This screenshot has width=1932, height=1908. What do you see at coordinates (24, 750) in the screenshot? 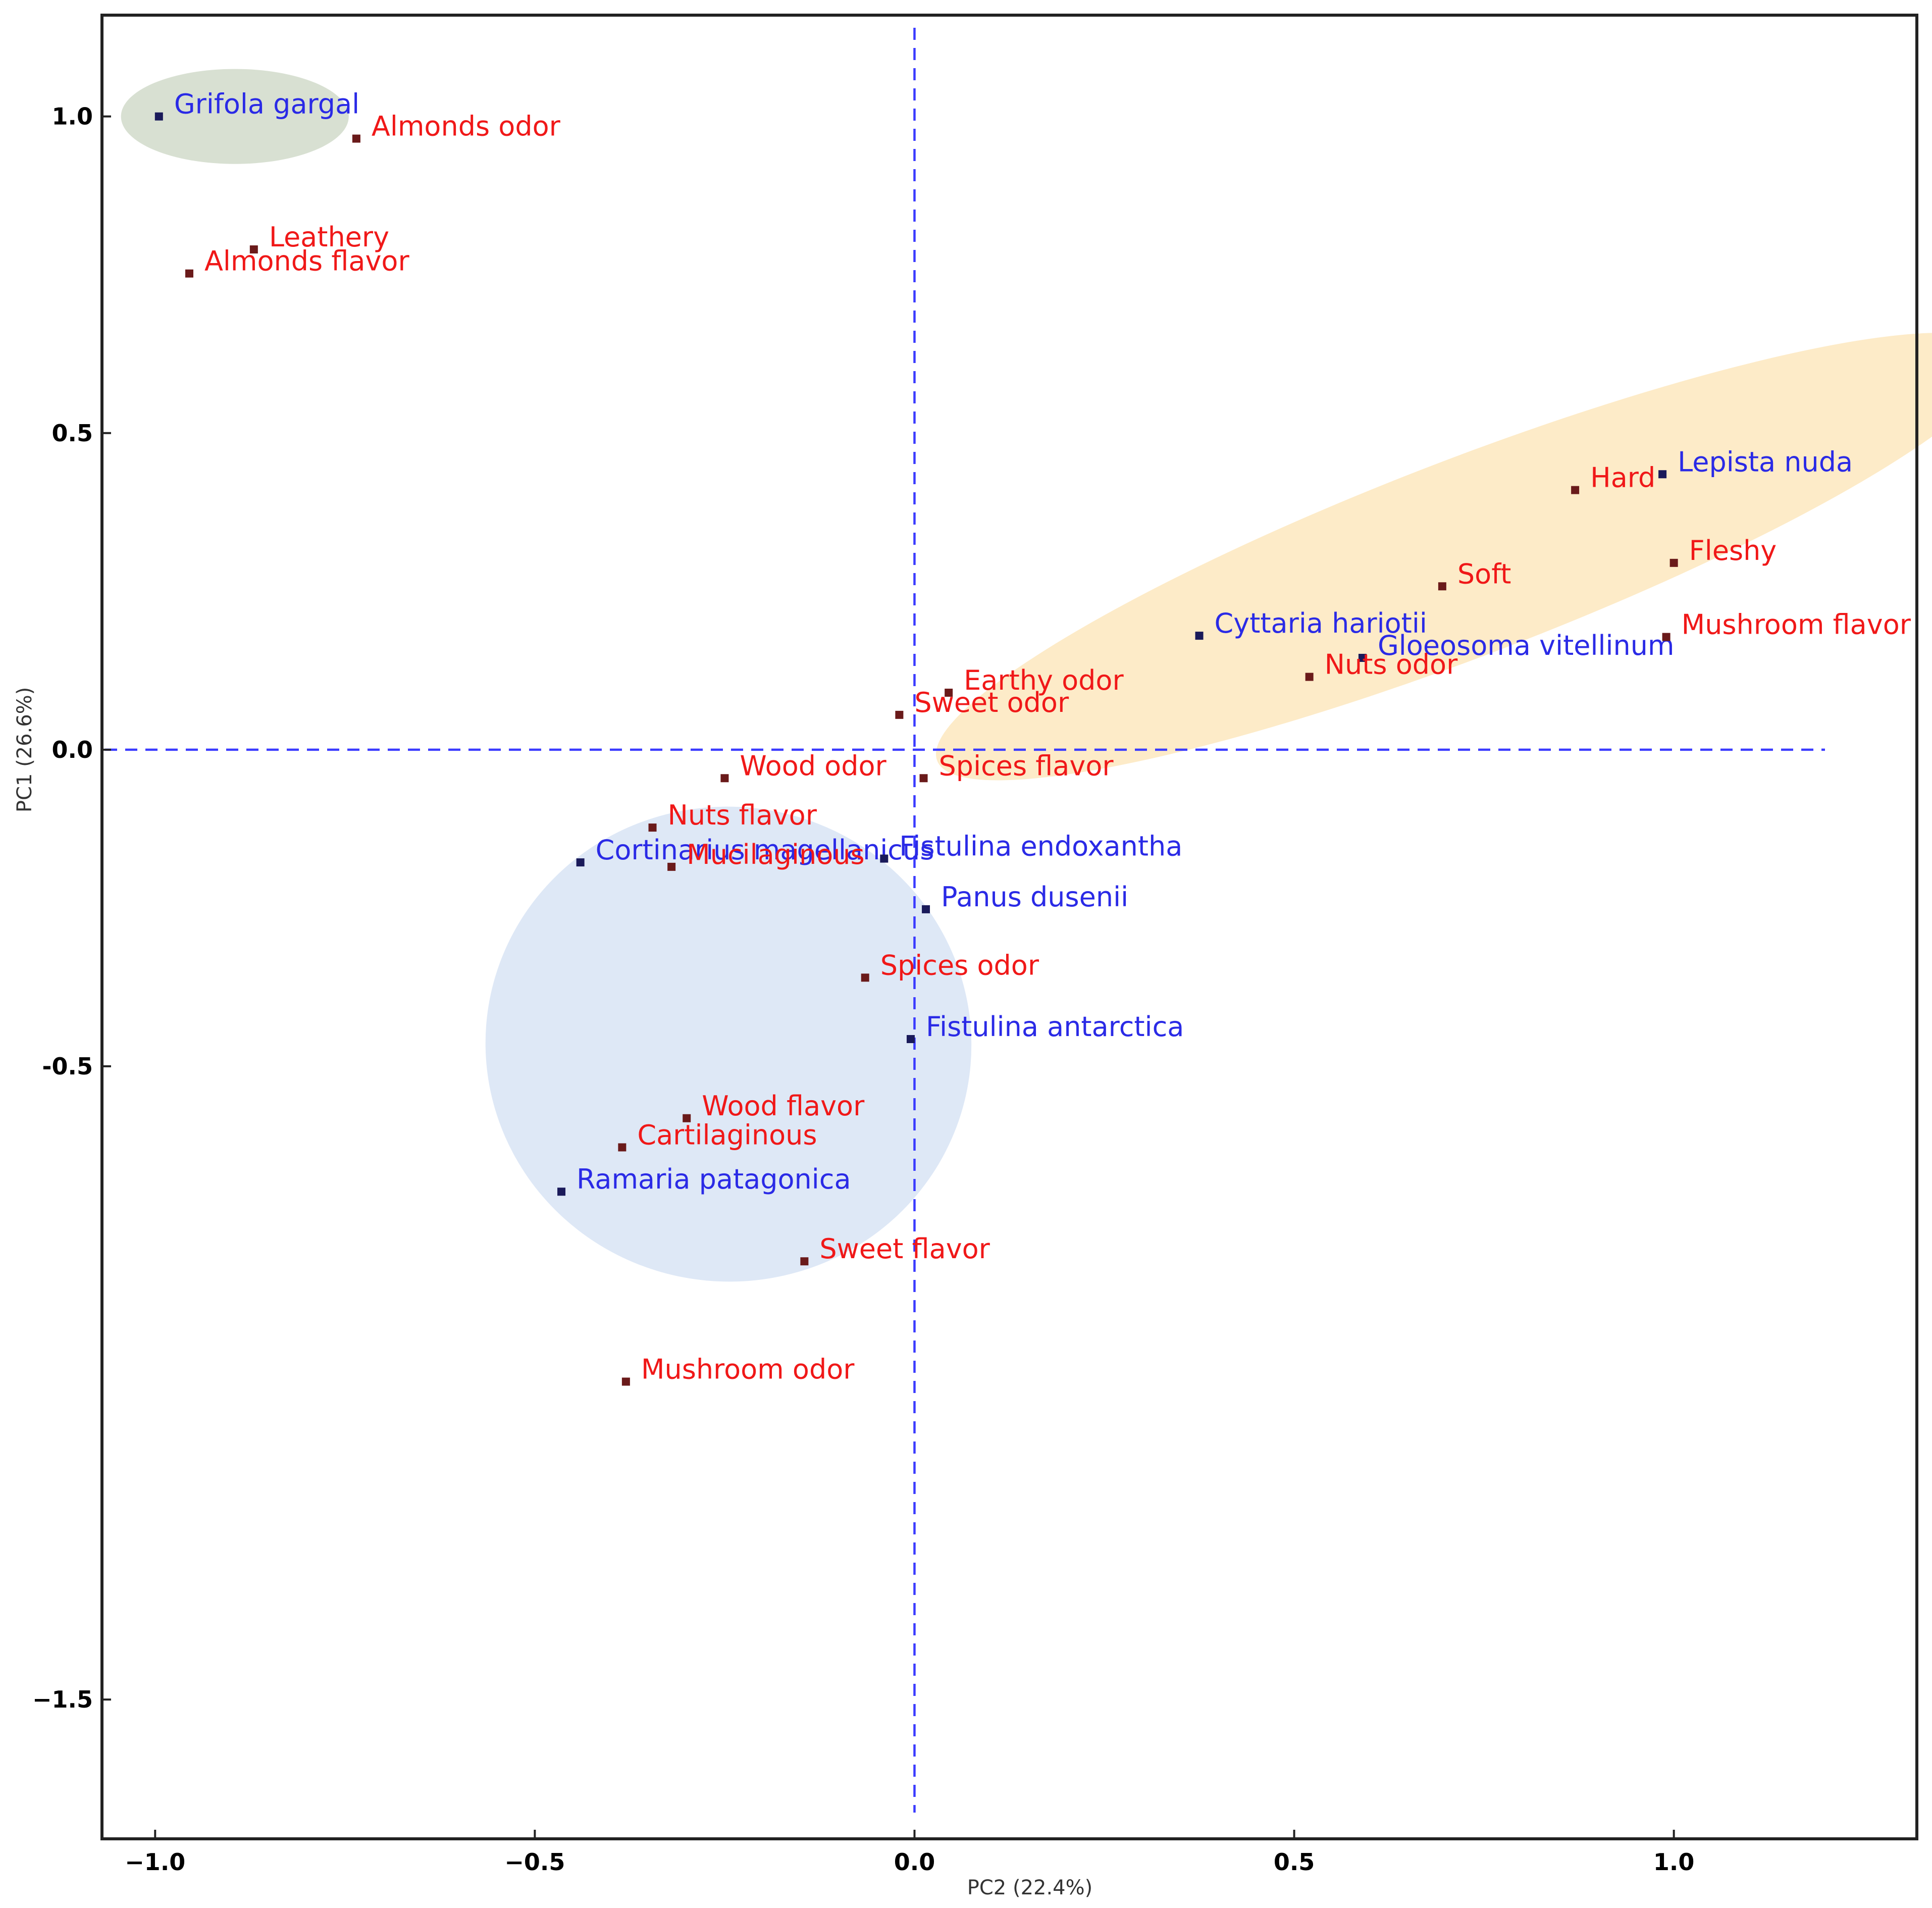
I see `y-axis-title: PC1 (26.6%)` at bounding box center [24, 750].